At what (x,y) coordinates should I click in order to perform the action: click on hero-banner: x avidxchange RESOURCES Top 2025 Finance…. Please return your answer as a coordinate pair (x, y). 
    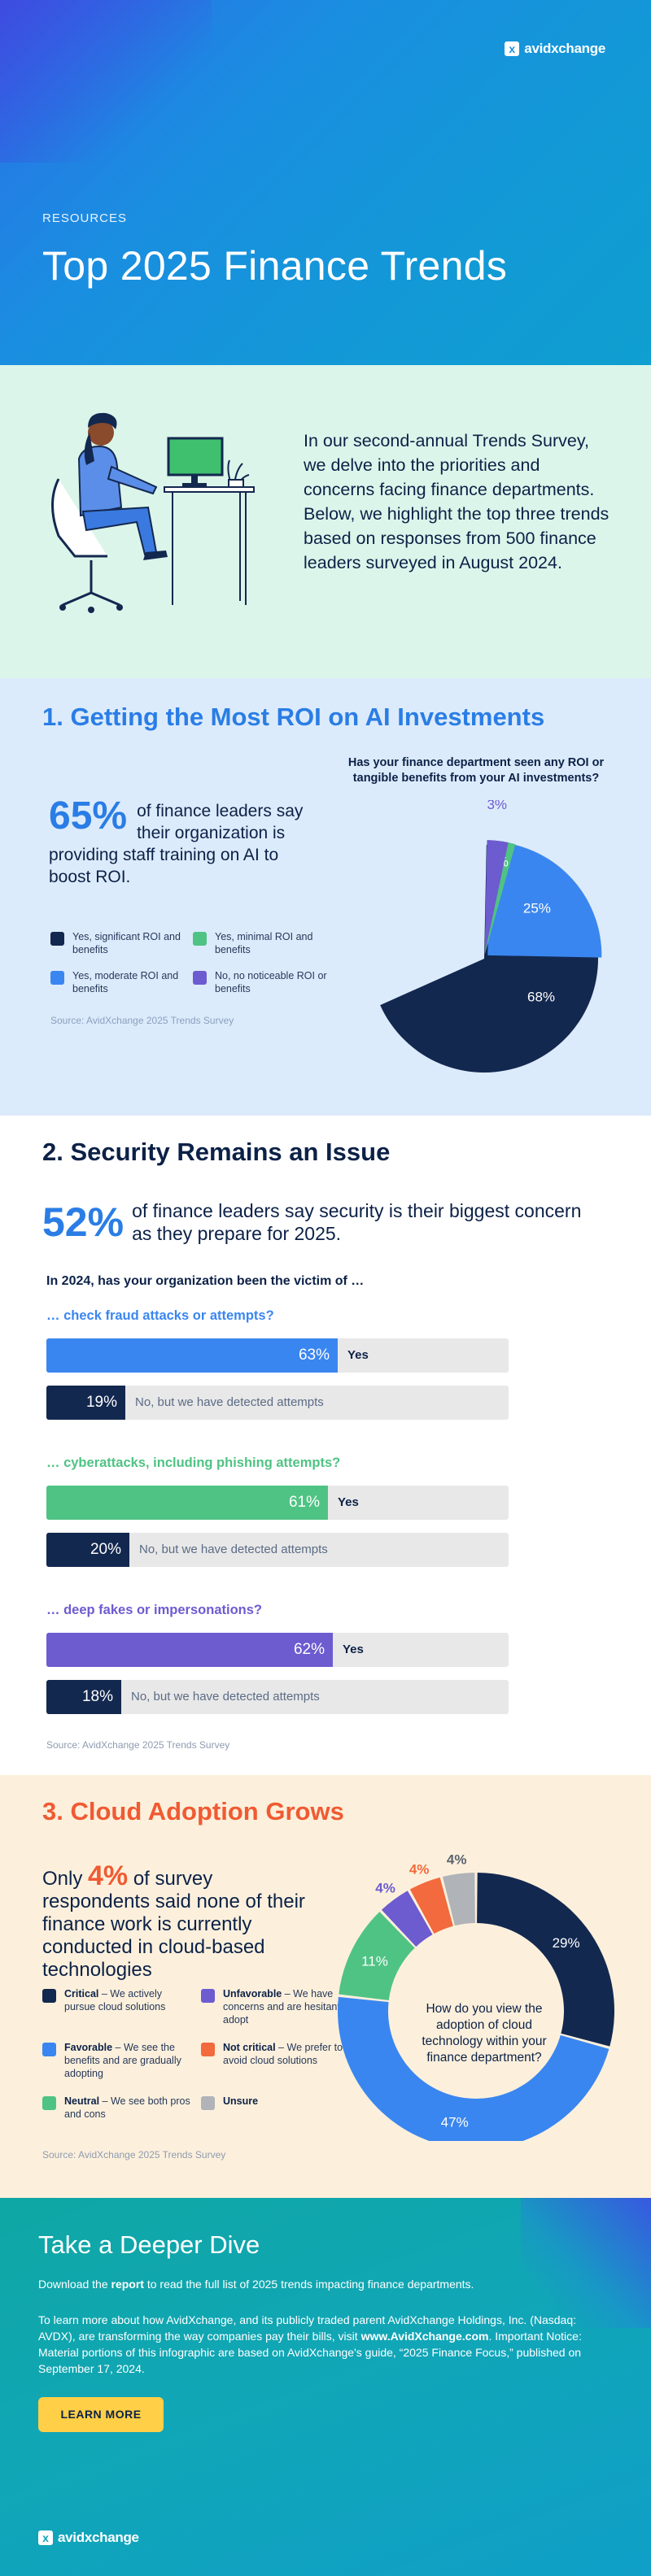
    Looking at the image, I should click on (325, 183).